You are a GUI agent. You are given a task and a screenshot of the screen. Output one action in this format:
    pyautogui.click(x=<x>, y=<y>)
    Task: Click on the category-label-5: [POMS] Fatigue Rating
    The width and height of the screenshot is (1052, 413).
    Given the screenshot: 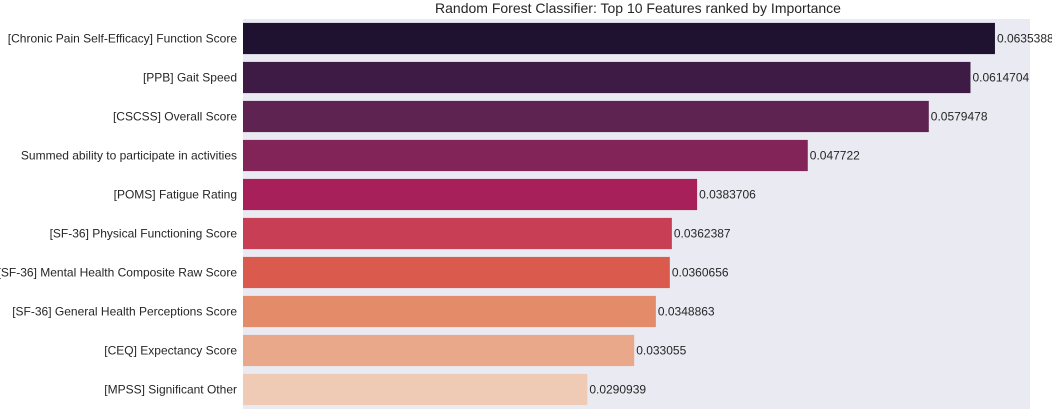 What is the action you would take?
    pyautogui.click(x=175, y=195)
    